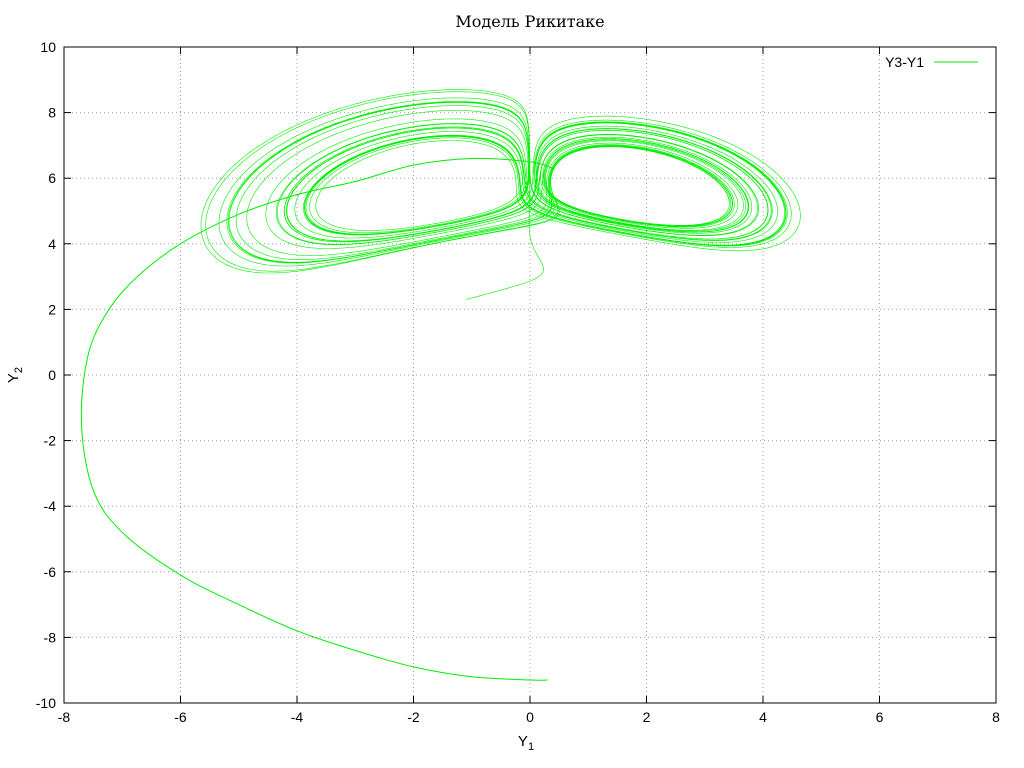 This screenshot has height=768, width=1024. Describe the element at coordinates (50, 637) in the screenshot. I see `y-tick-label: -8` at that location.